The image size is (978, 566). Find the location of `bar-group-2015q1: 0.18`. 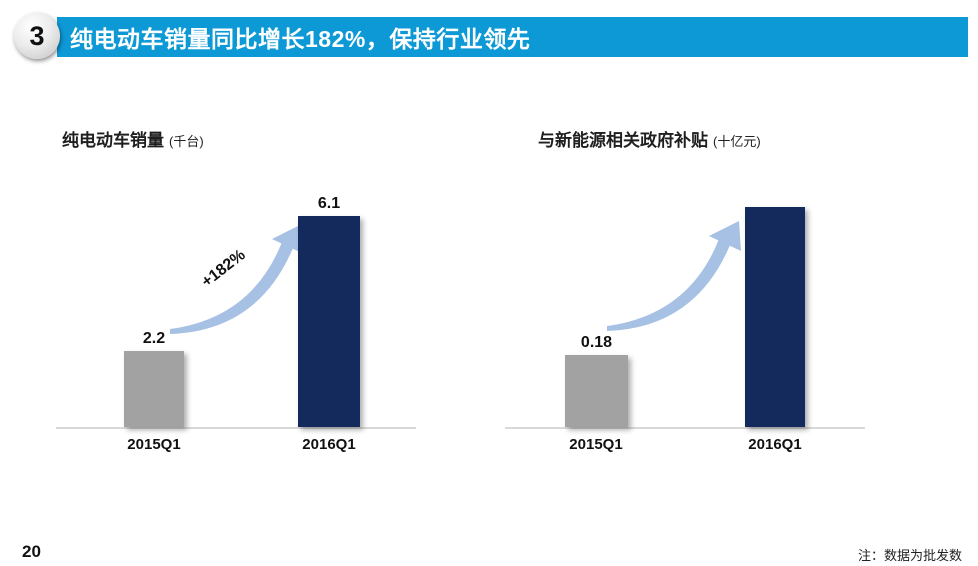

bar-group-2015q1: 0.18 is located at coordinates (596, 380).